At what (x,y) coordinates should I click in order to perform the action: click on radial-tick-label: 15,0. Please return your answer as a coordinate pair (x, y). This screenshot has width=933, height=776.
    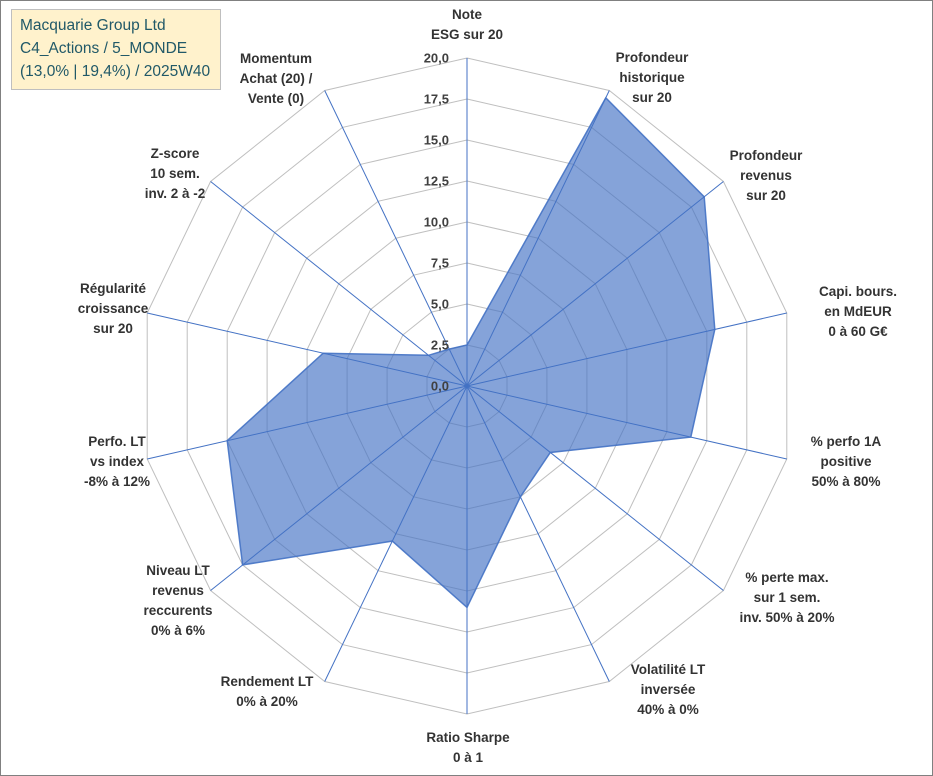
    Looking at the image, I should click on (436, 140).